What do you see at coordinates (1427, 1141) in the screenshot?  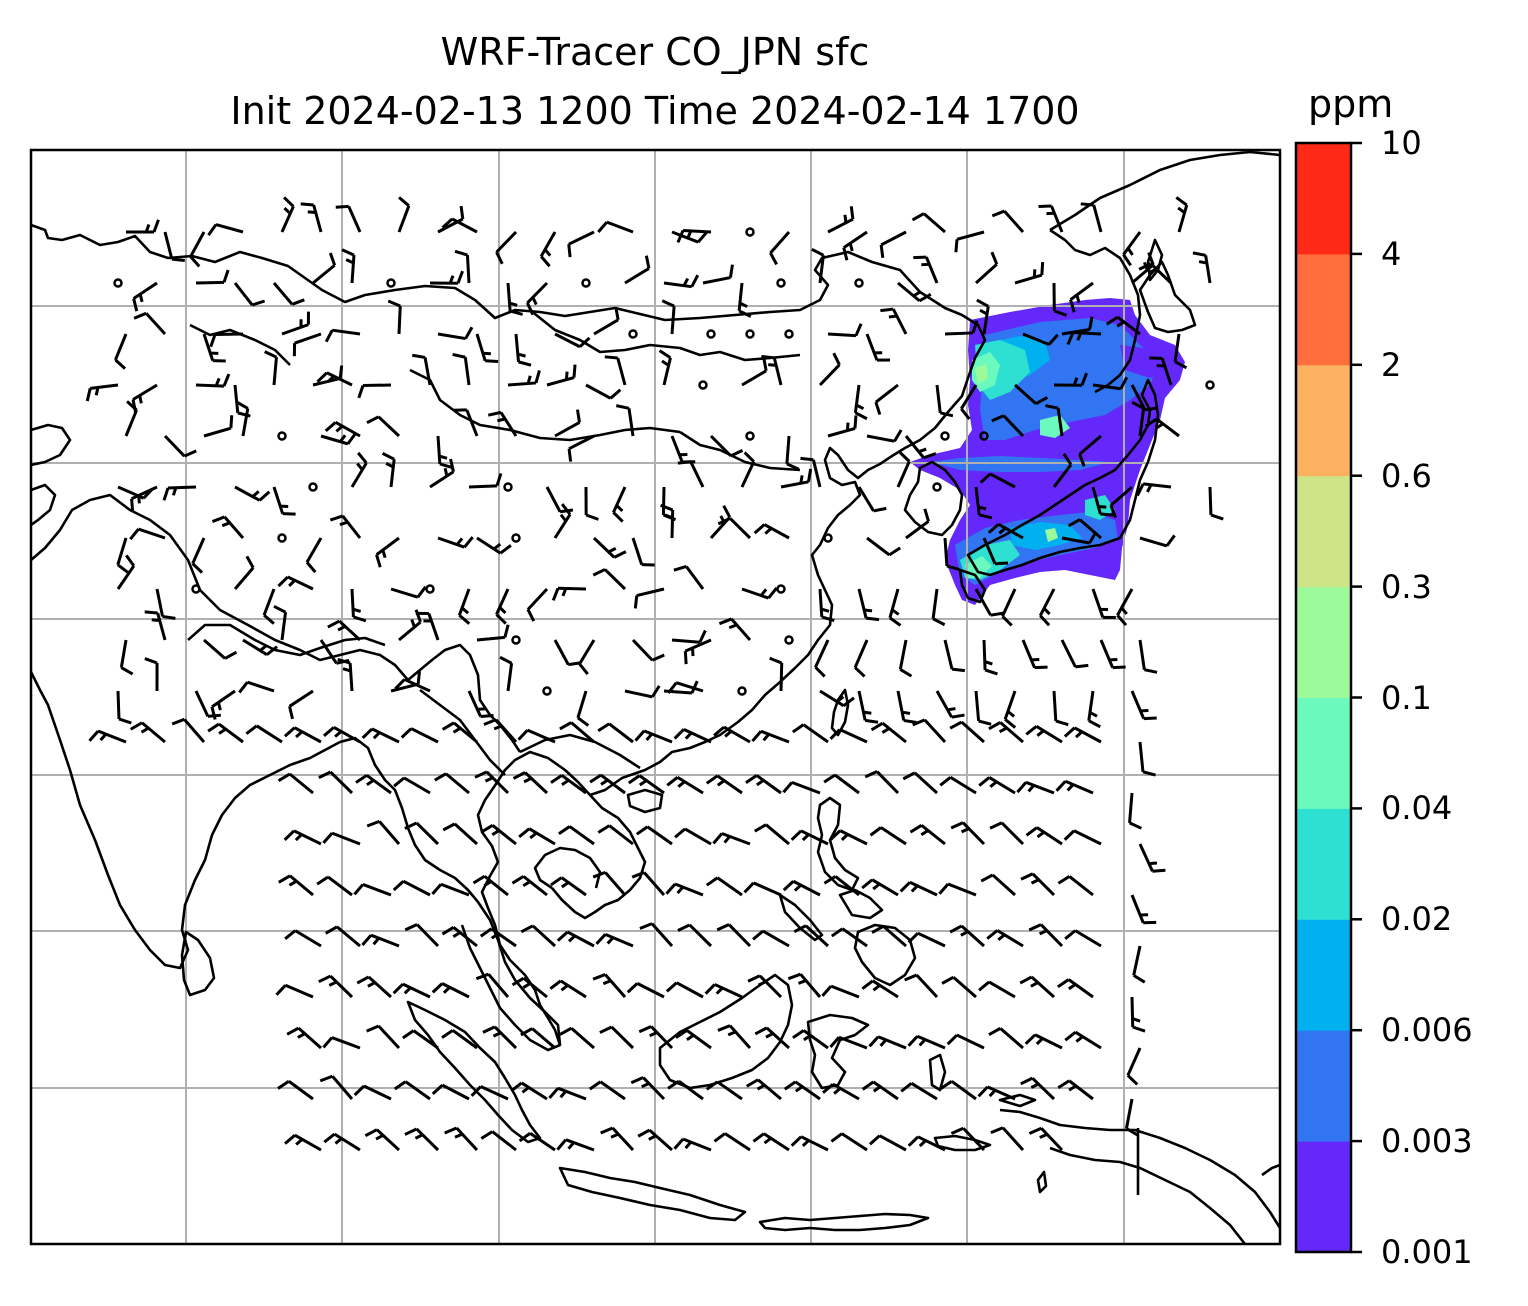 I see `colorbar-tick-label: 0.003` at bounding box center [1427, 1141].